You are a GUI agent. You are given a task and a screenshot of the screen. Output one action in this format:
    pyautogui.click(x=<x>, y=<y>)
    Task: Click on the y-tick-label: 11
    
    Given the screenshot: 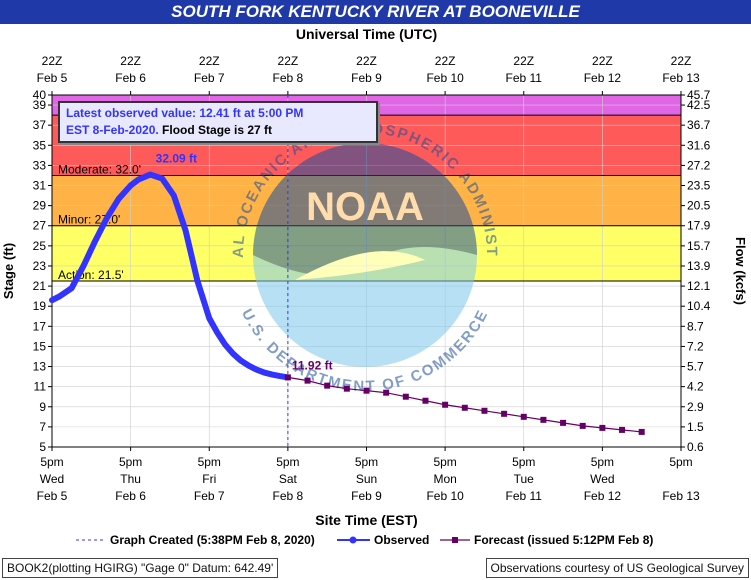 What is the action you would take?
    pyautogui.click(x=40, y=387)
    